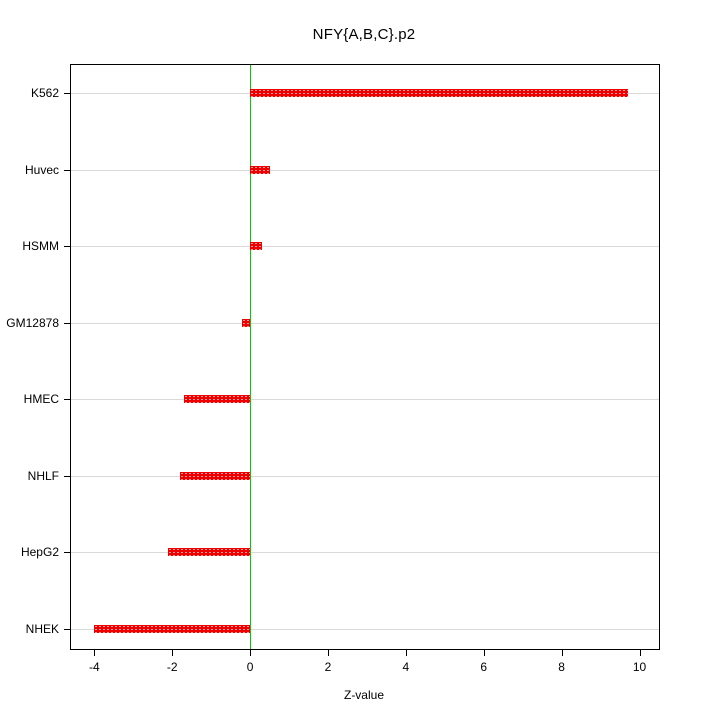 This screenshot has width=720, height=720. What do you see at coordinates (41, 169) in the screenshot?
I see `y-tick-label: Huvec` at bounding box center [41, 169].